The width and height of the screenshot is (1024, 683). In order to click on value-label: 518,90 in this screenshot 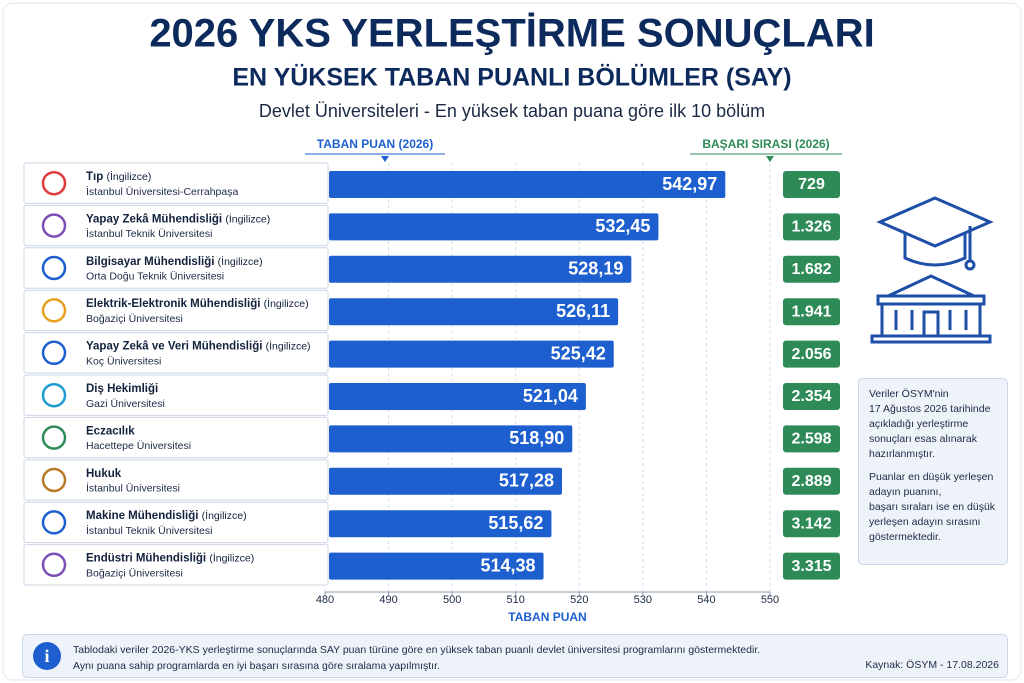, I will do `click(536, 438)`.